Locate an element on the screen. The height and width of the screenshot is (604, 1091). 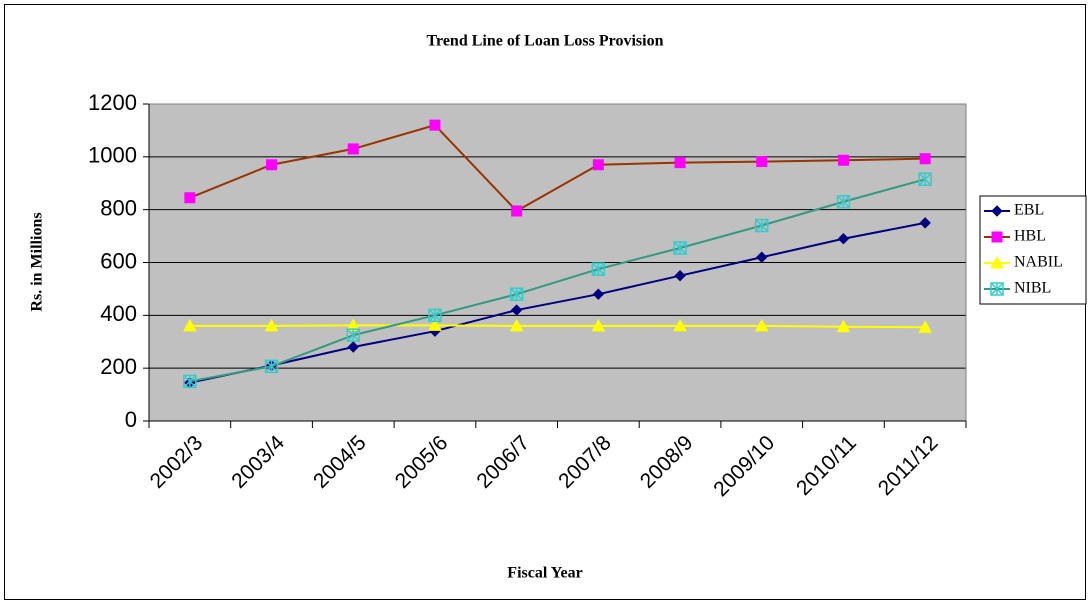
y-tick-label: 1000 is located at coordinates (112, 155).